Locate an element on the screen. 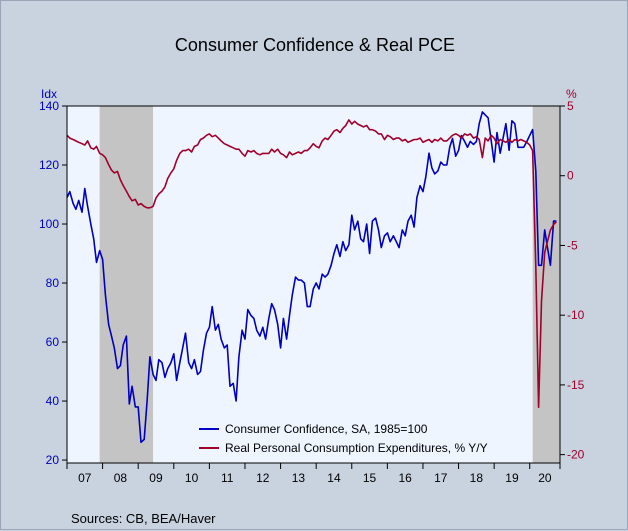 The image size is (628, 531). right-tick-label--20: -20 is located at coordinates (576, 455).